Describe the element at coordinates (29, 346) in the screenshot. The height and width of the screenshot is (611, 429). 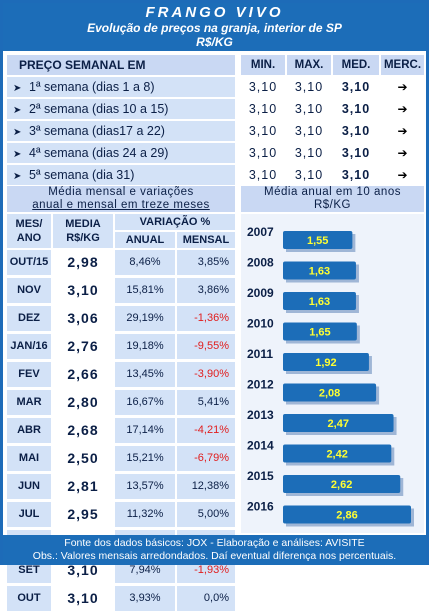
I see `month-label: JAN/16` at that location.